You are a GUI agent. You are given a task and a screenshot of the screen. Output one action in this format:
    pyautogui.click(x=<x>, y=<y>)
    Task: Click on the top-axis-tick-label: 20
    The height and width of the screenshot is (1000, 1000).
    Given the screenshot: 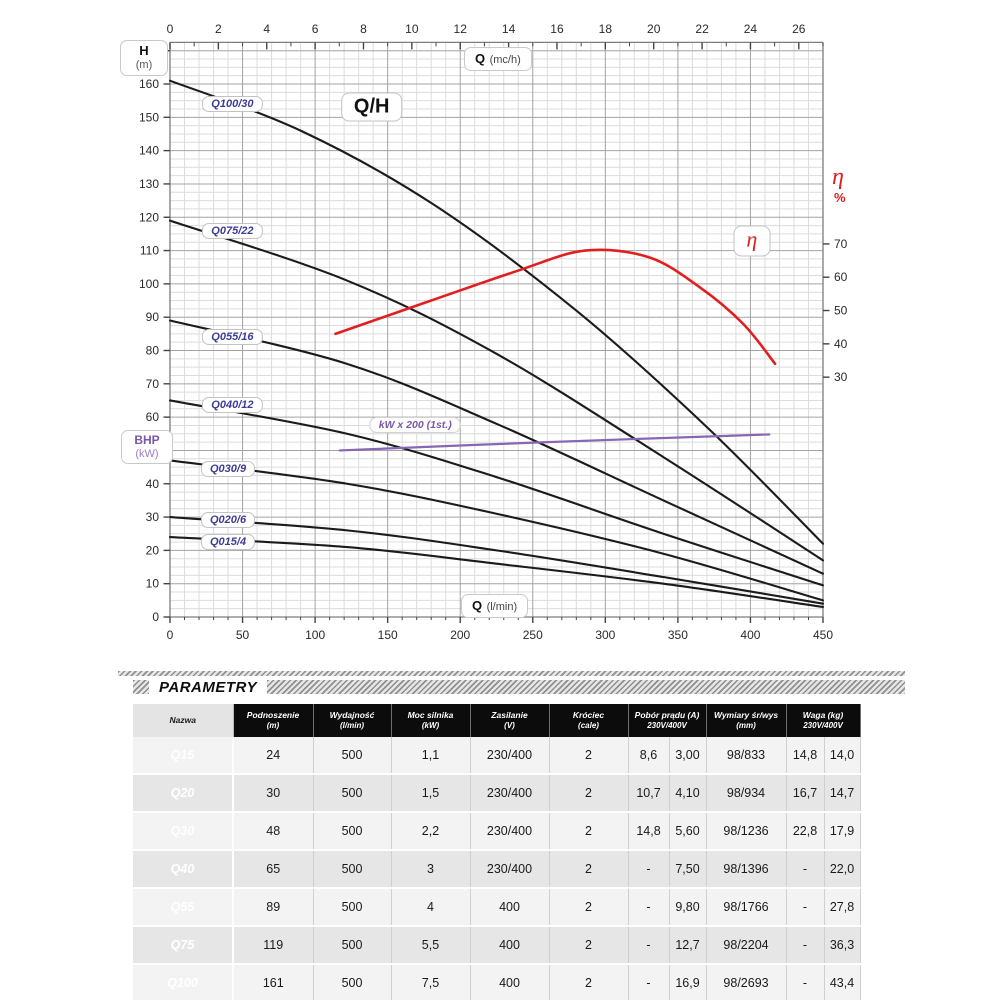 What is the action you would take?
    pyautogui.click(x=654, y=29)
    